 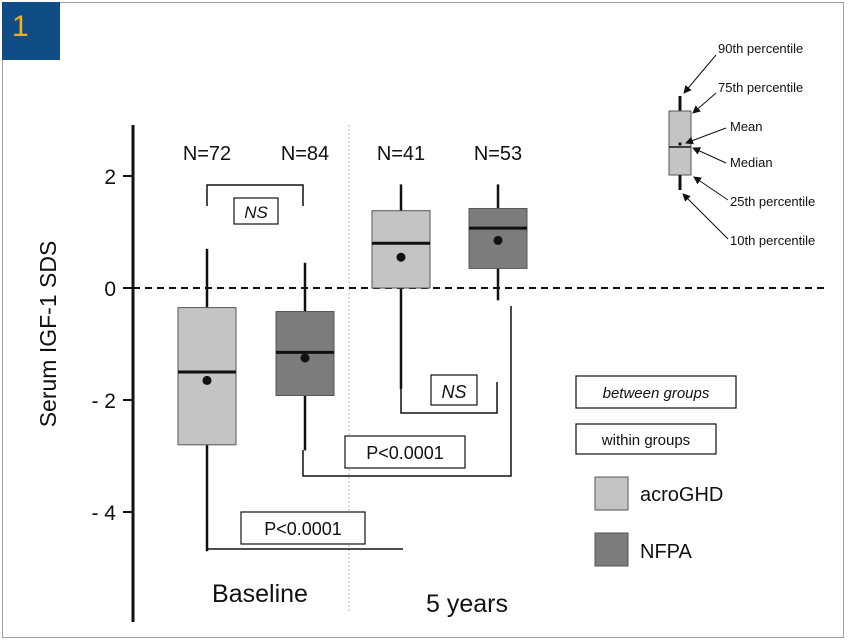 I want to click on bracket-p-nfpa, so click(x=407, y=391).